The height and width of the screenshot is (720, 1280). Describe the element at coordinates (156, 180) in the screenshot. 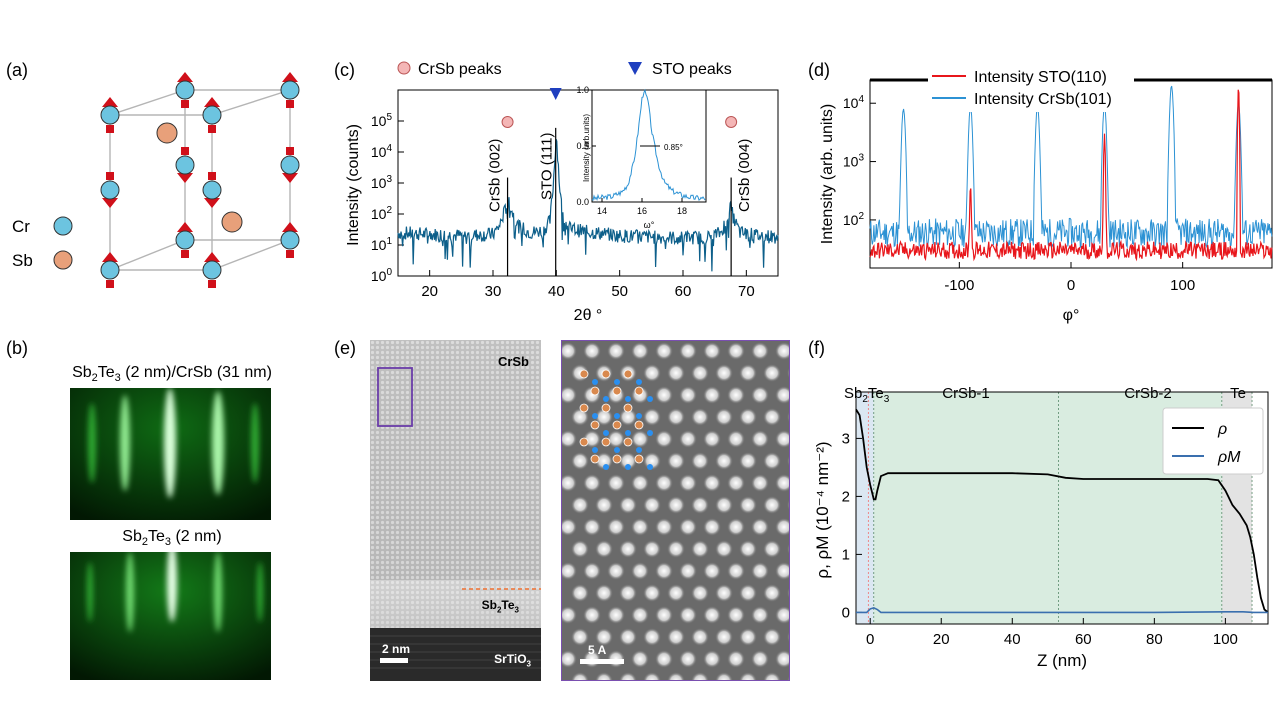

I see `crystal-structure-diagram: Cr Sb` at that location.